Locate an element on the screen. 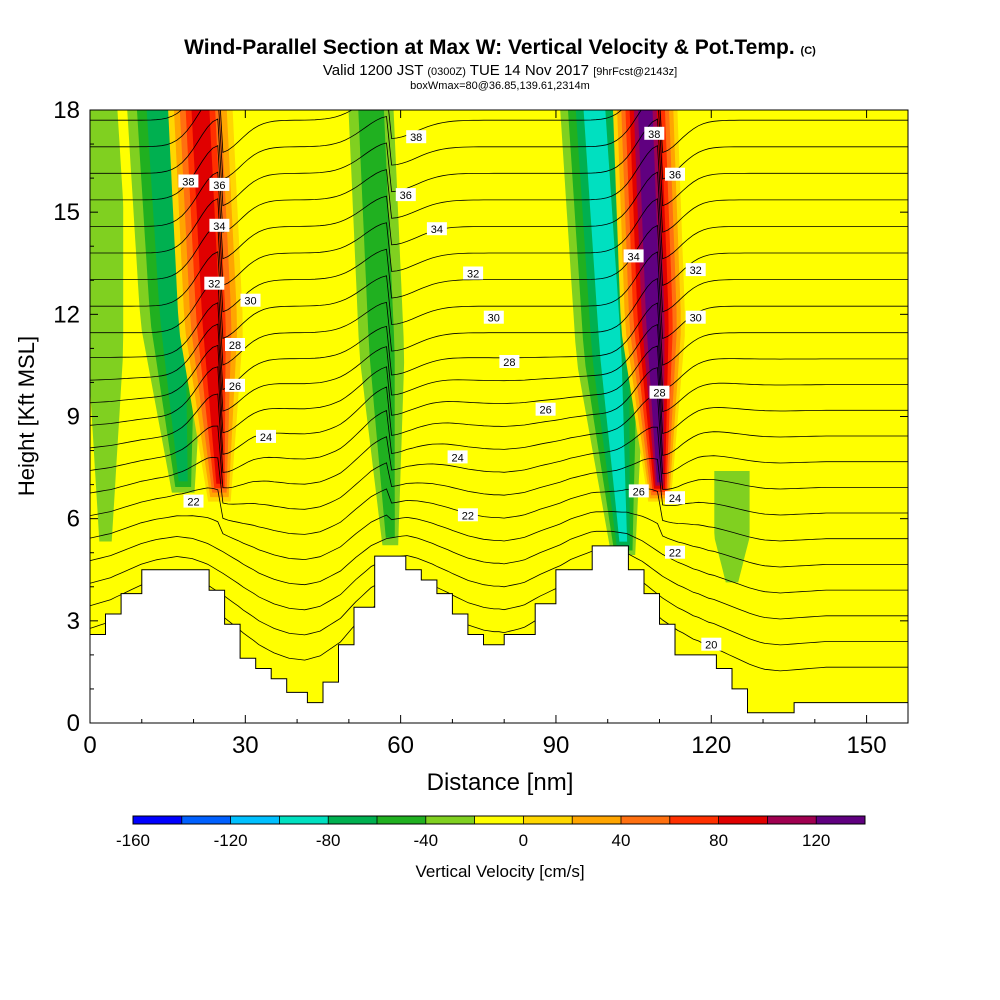 The height and width of the screenshot is (1000, 1000). contour-label: 32 is located at coordinates (214, 283).